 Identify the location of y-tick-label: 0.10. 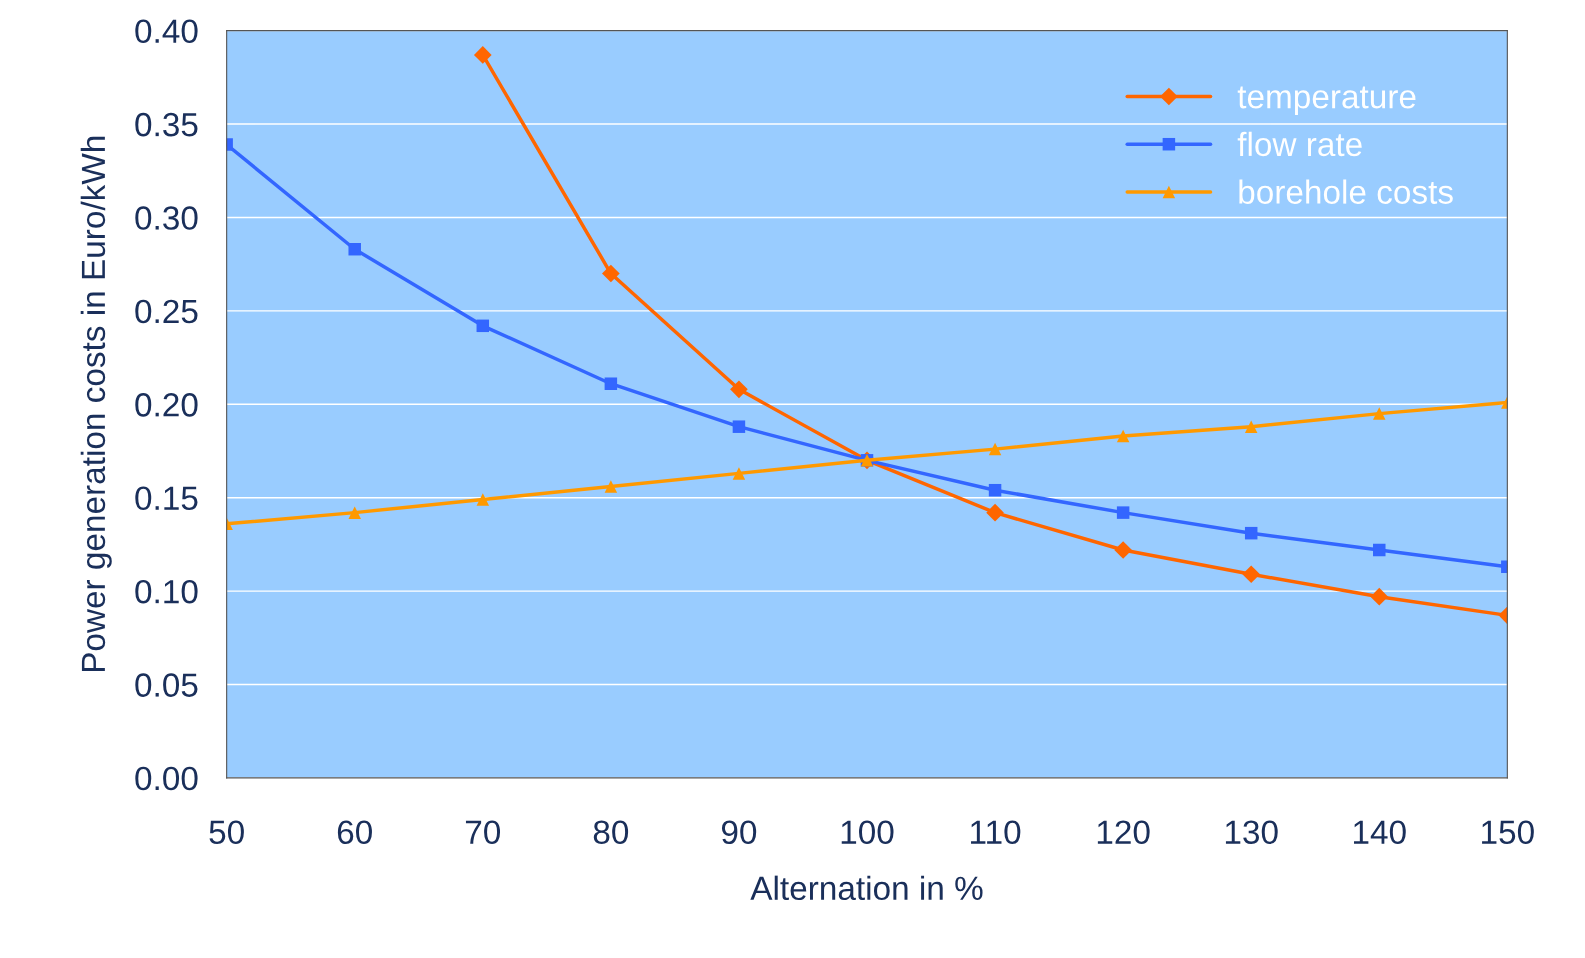
(166, 591).